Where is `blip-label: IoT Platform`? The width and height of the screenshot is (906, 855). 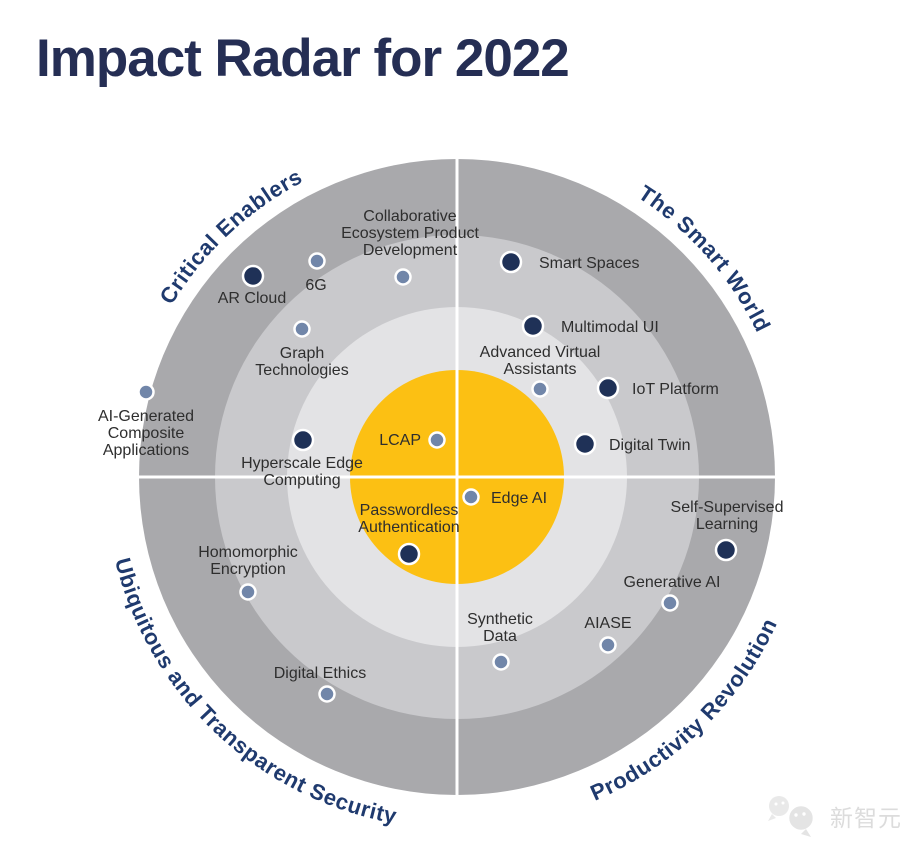 blip-label: IoT Platform is located at coordinates (675, 389).